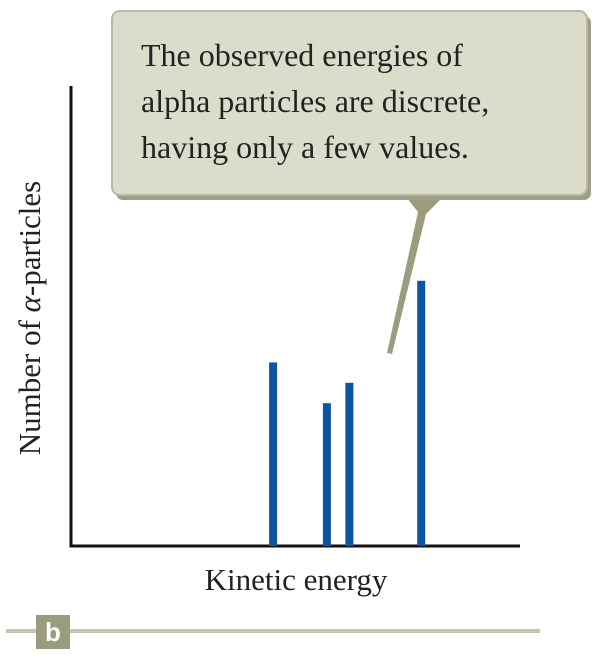  What do you see at coordinates (29, 238) in the screenshot?
I see `y-axis-label-suffix: -particles` at bounding box center [29, 238].